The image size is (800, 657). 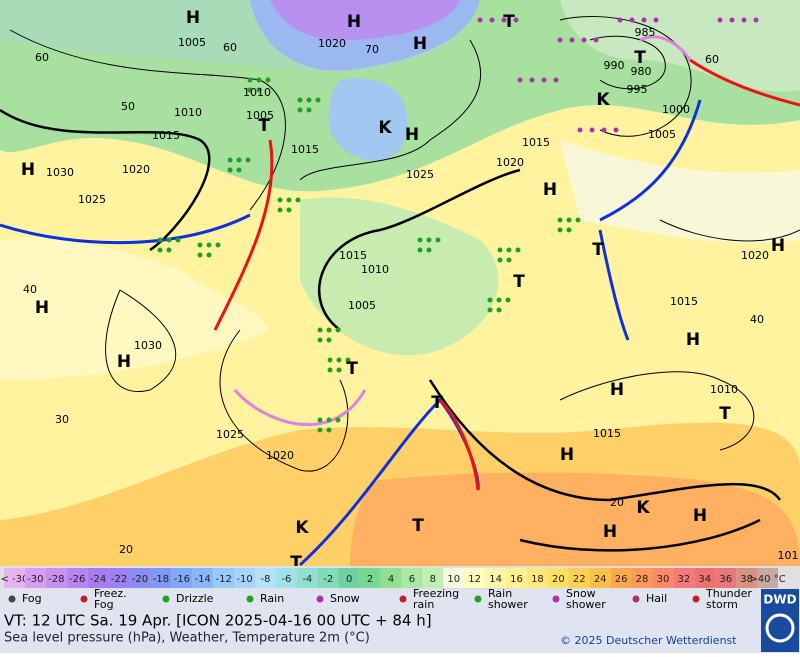 What do you see at coordinates (641, 71) in the screenshot?
I see `pressure-label: 980` at bounding box center [641, 71].